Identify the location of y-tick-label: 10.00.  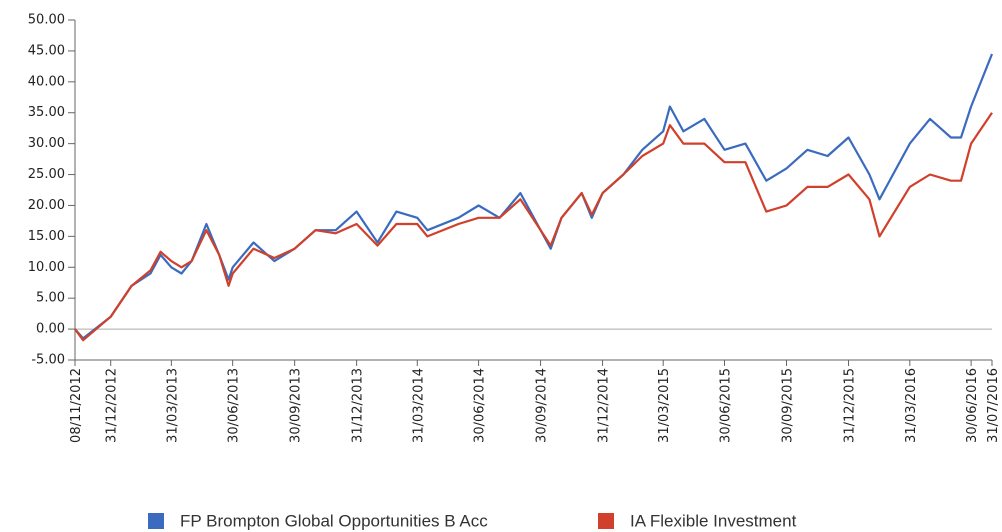
(46, 267).